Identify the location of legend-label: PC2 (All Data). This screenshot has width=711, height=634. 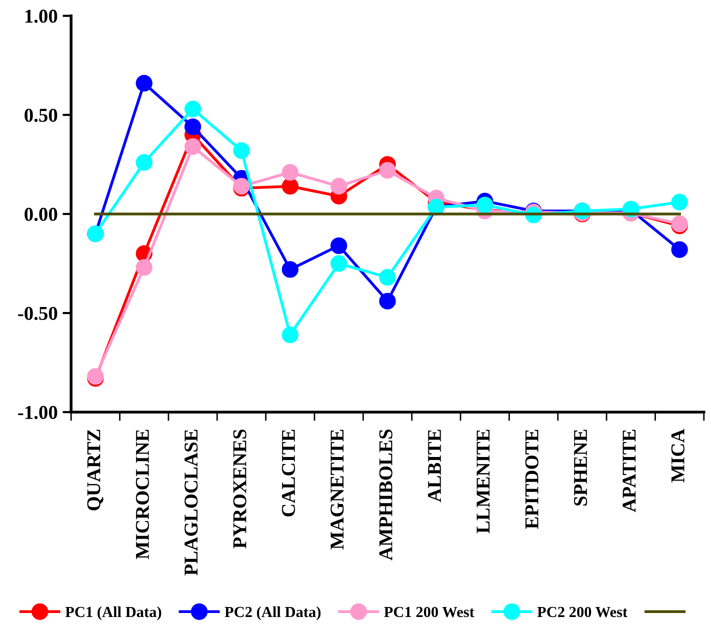
(272, 613).